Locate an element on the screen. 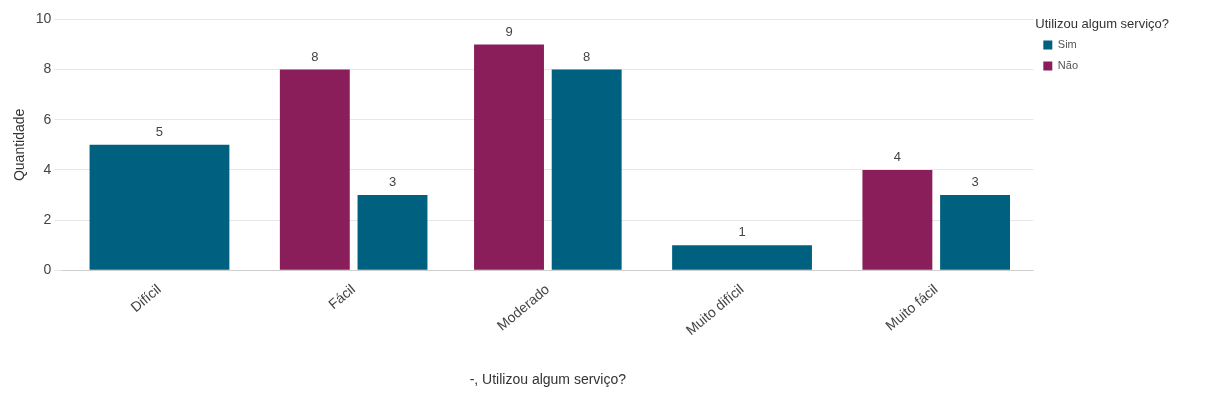 The width and height of the screenshot is (1208, 405). legend-label: Não is located at coordinates (1068, 65).